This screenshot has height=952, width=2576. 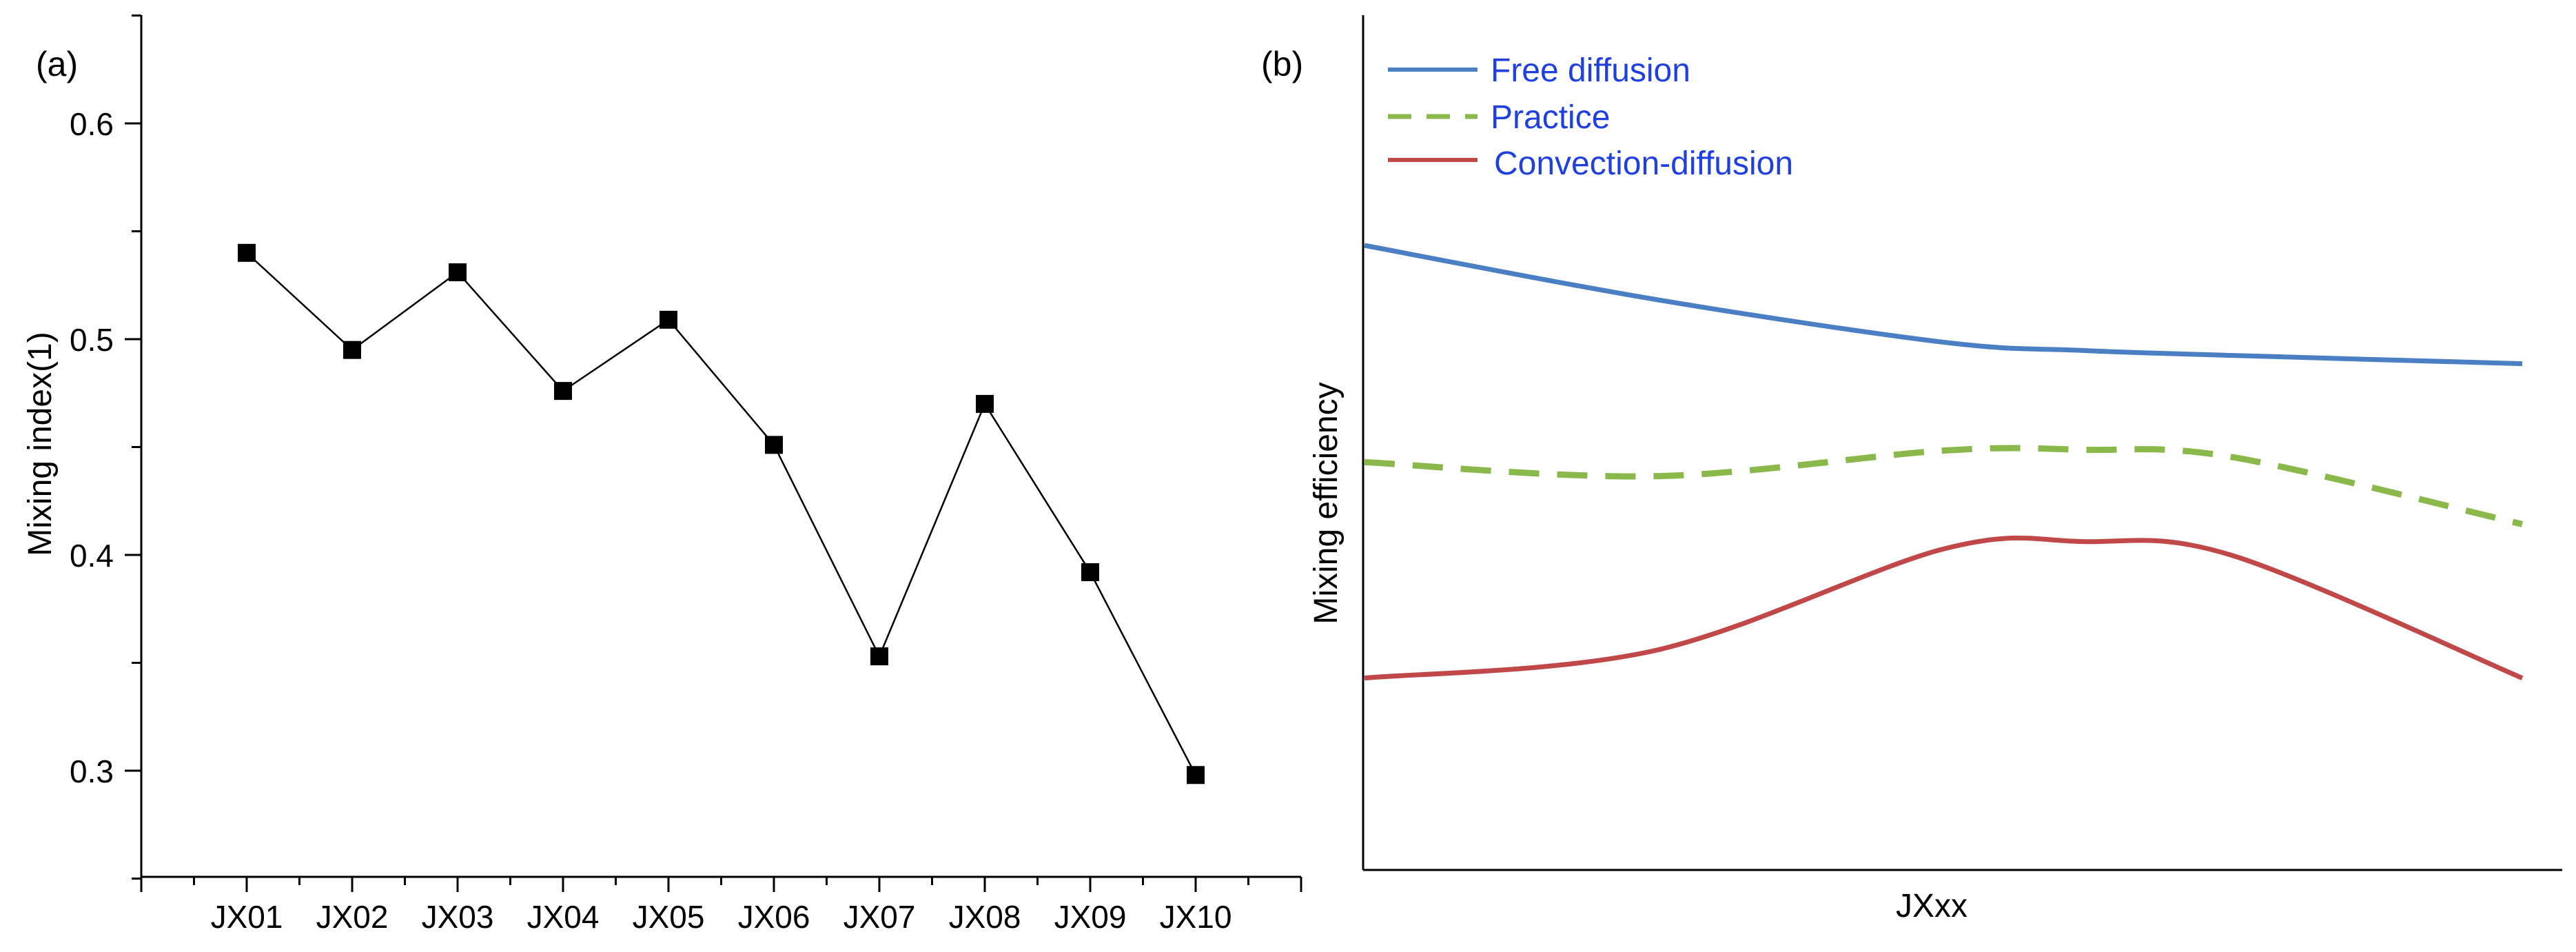 What do you see at coordinates (247, 917) in the screenshot?
I see `x-tick-label-jx01: JX01` at bounding box center [247, 917].